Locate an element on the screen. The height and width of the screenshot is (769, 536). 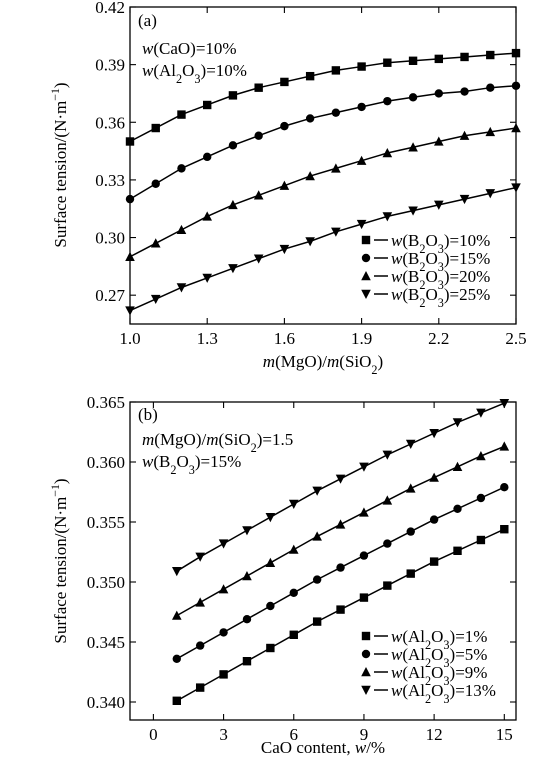
y-tick-label: 0.33 is located at coordinates (110, 180).